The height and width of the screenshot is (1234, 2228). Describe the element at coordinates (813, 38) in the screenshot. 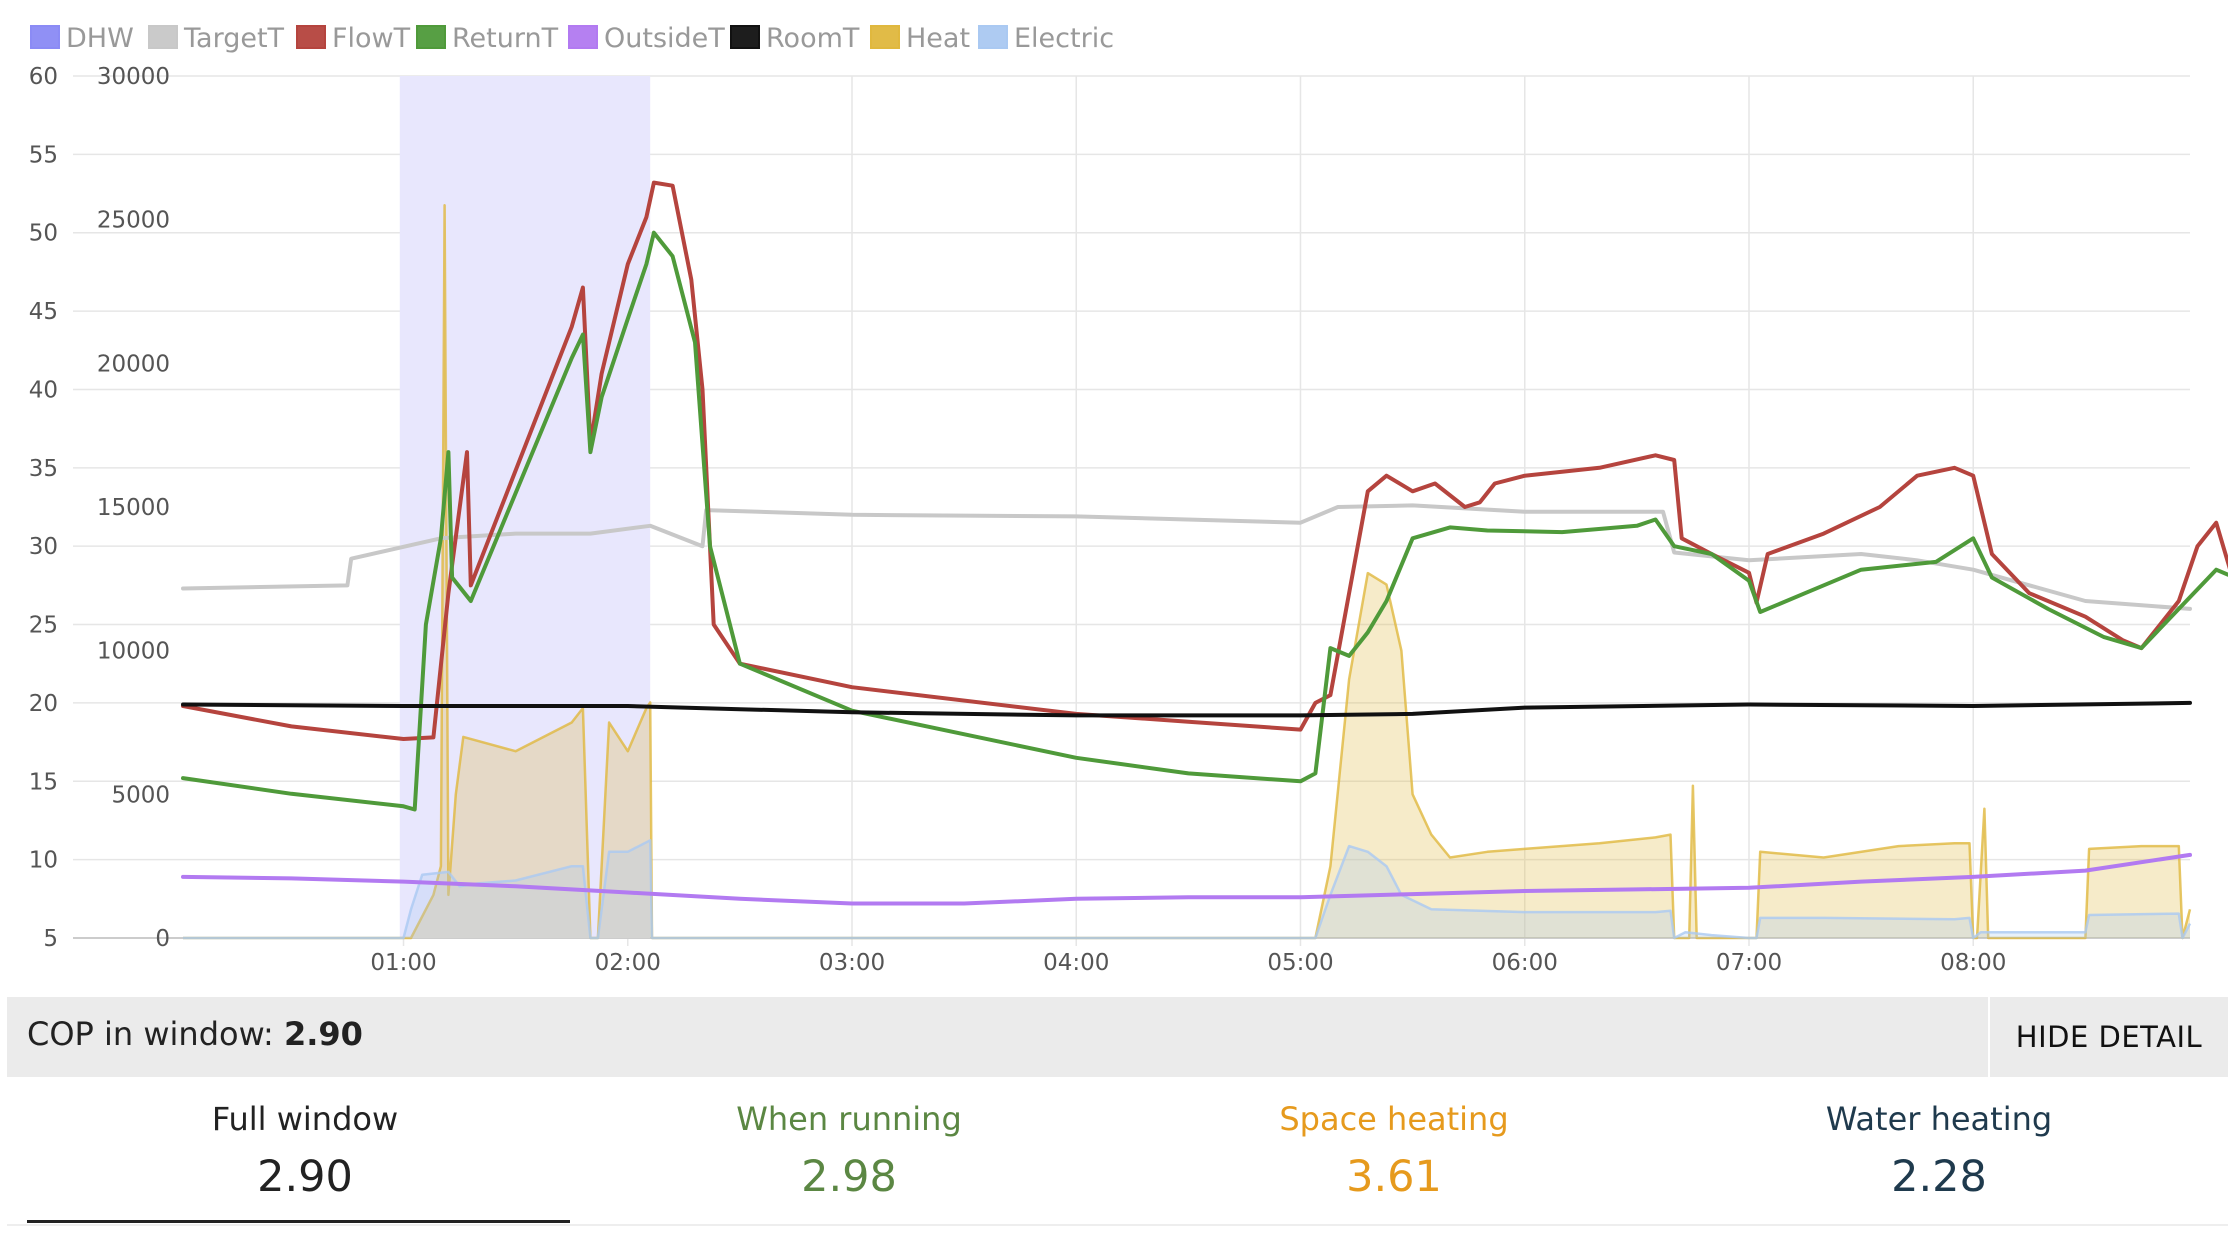

I see `legend-label: RoomT` at that location.